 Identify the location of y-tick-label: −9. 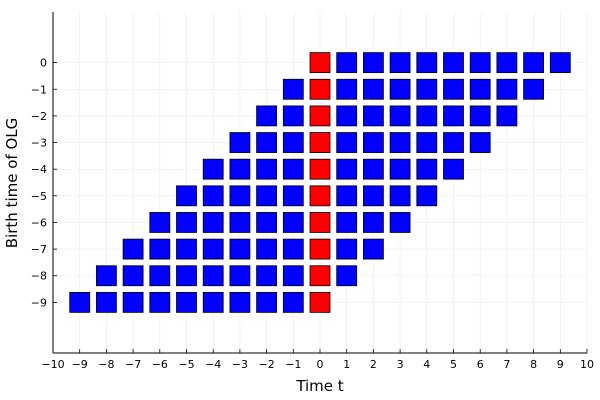
(39, 302).